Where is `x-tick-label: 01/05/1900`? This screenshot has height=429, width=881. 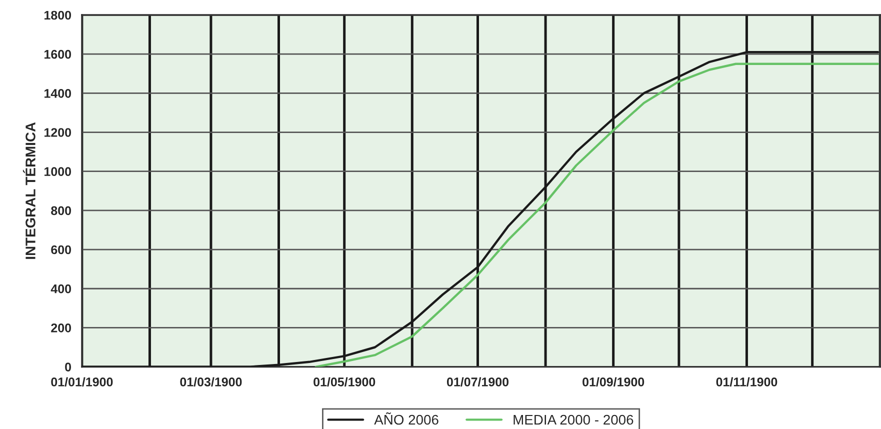 x-tick-label: 01/05/1900 is located at coordinates (345, 382).